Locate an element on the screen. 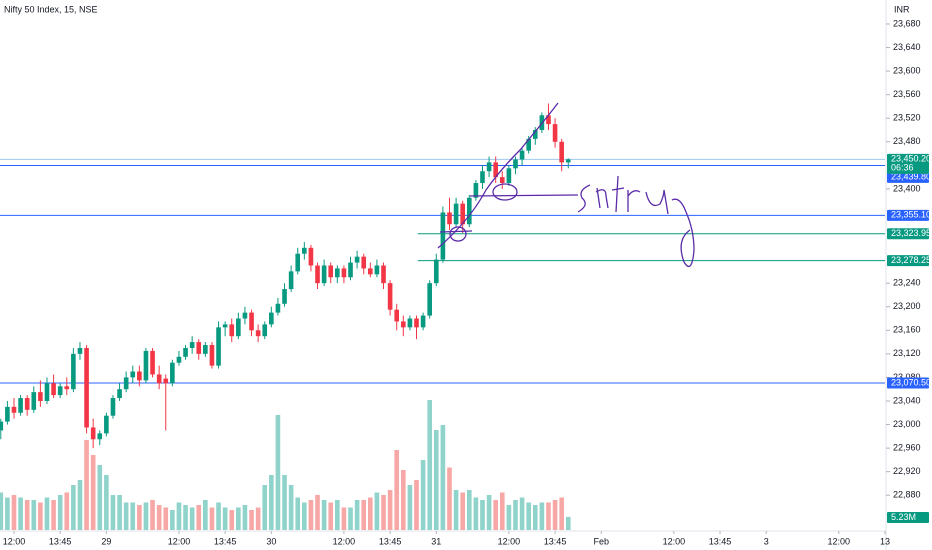  hand-circle is located at coordinates (505, 192).